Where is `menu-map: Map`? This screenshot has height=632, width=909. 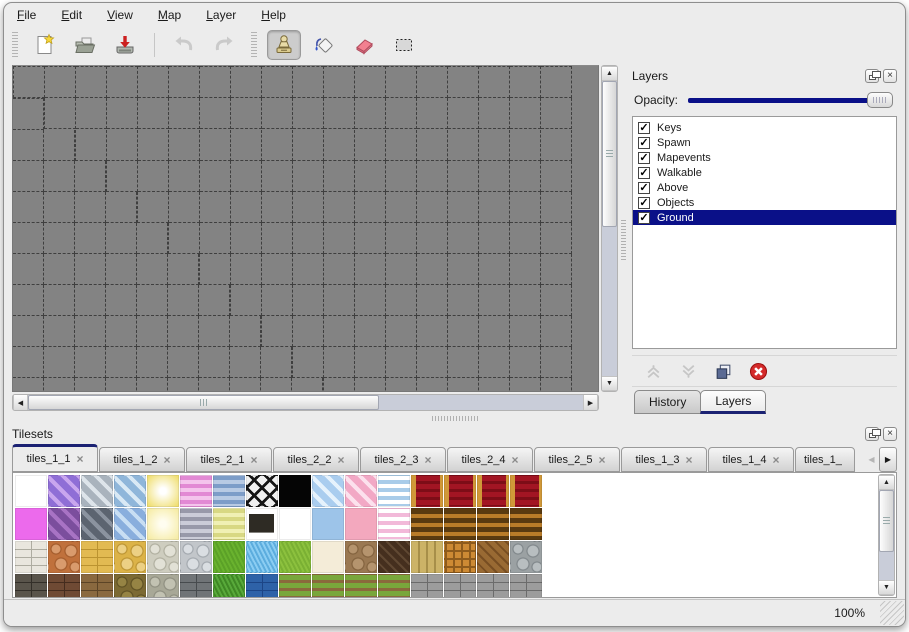 menu-map: Map is located at coordinates (169, 15).